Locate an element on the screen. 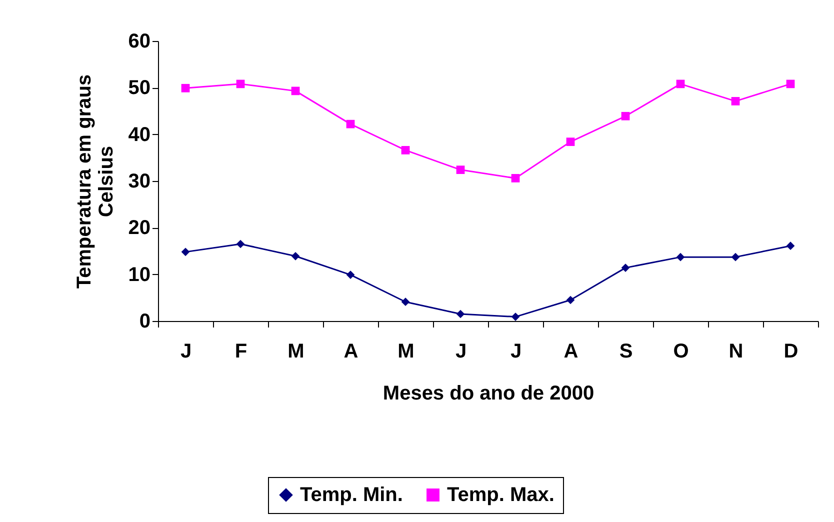  y-tick-label: 0 is located at coordinates (144, 321).